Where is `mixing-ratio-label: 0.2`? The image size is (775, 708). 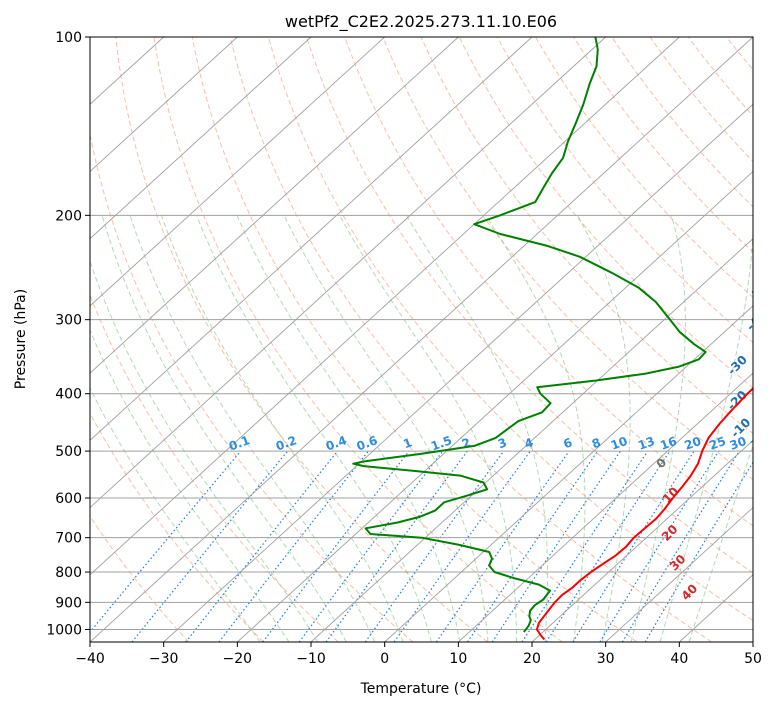
mixing-ratio-label: 0.2 is located at coordinates (286, 443).